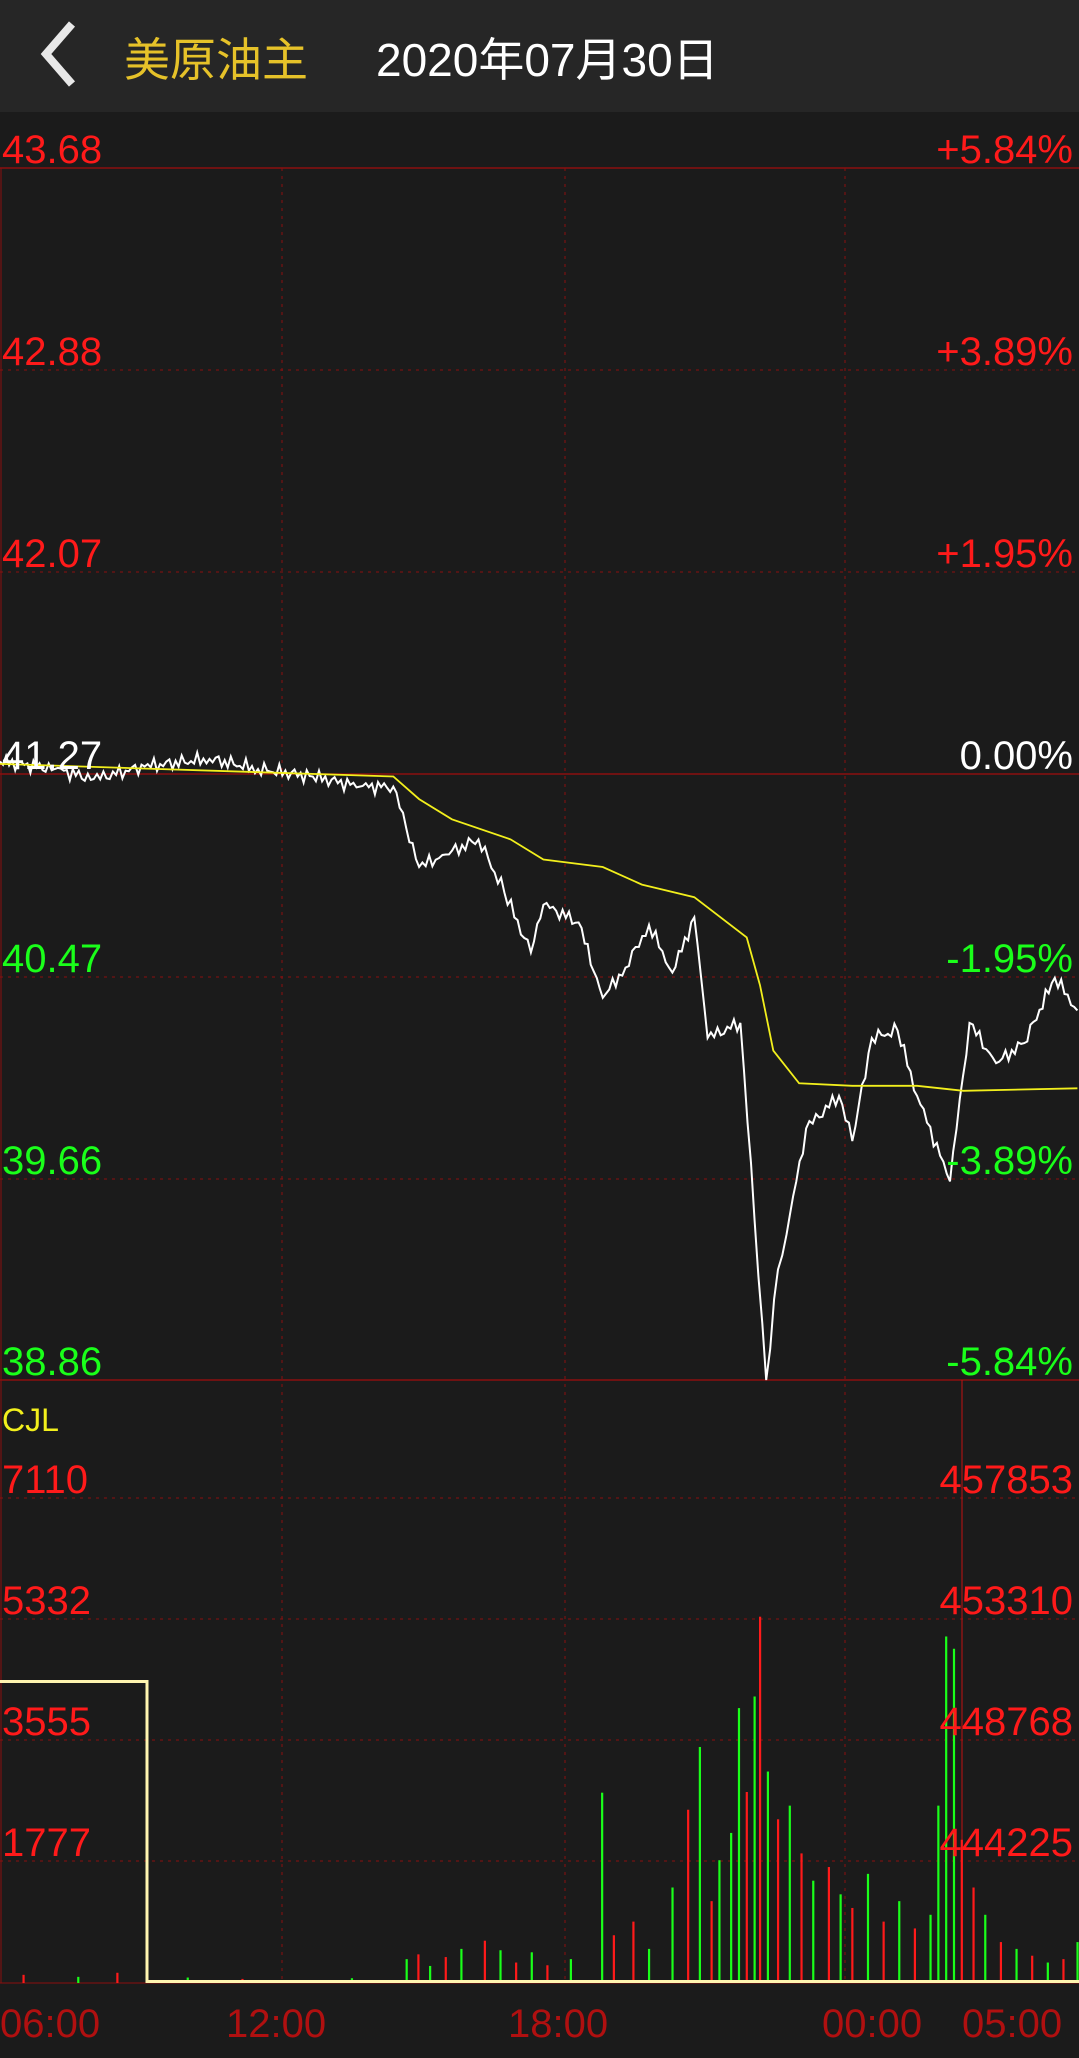 Image resolution: width=1079 pixels, height=2058 pixels. I want to click on instrument-title: 美原油主, so click(216, 60).